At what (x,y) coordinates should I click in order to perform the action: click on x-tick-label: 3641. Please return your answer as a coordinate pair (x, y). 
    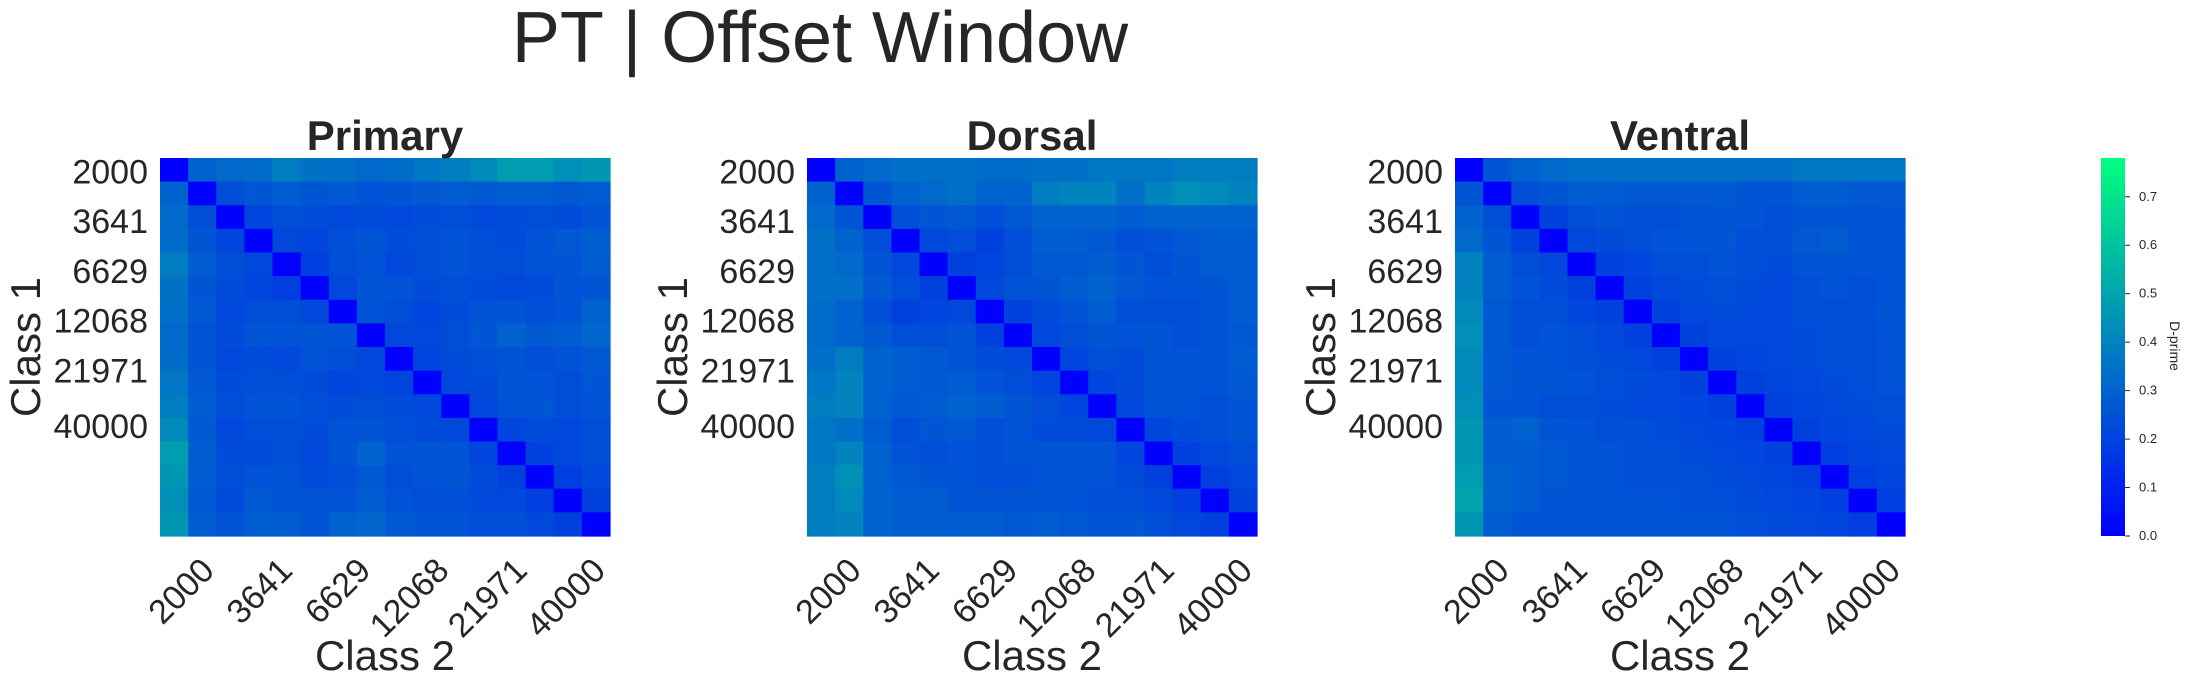
    Looking at the image, I should click on (1555, 591).